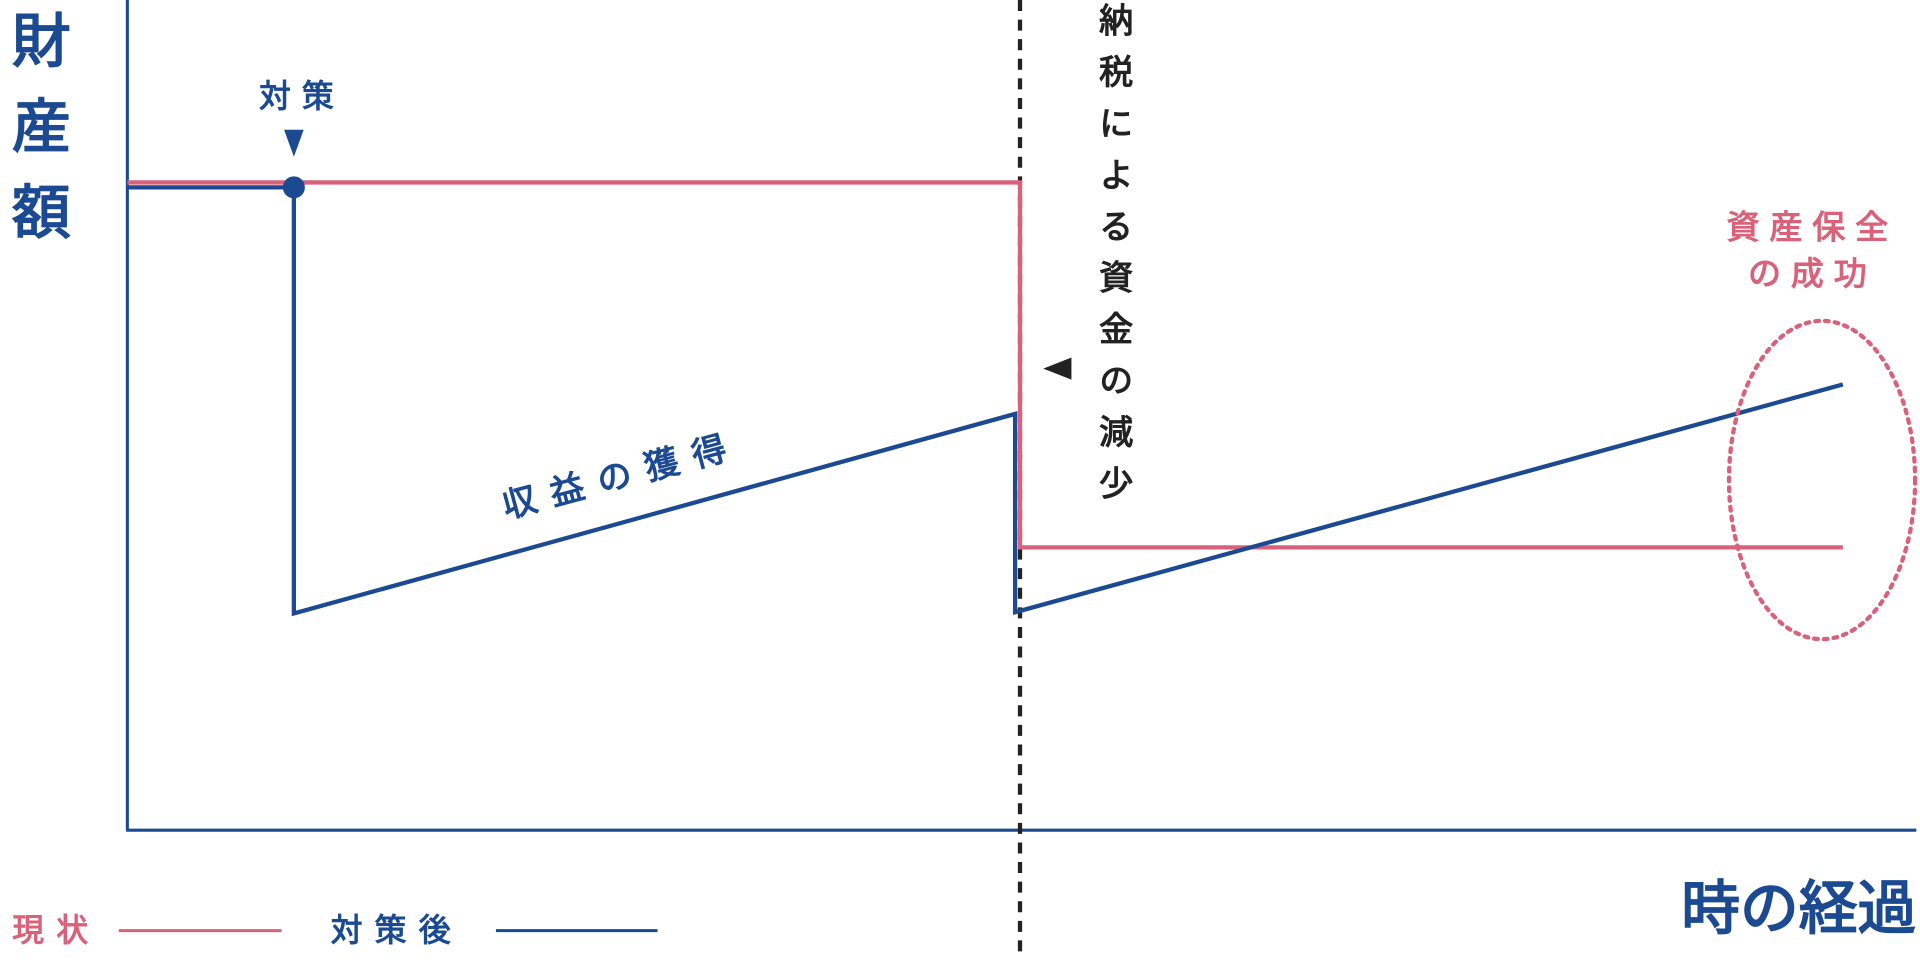  What do you see at coordinates (621, 476) in the screenshot?
I see `income-label: 収益の獲得` at bounding box center [621, 476].